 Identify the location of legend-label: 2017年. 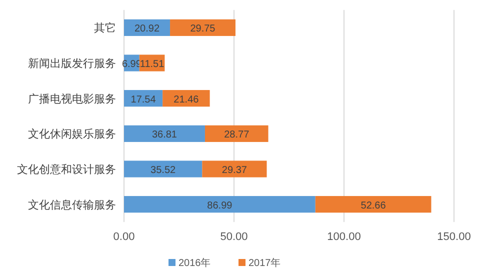
(264, 263).